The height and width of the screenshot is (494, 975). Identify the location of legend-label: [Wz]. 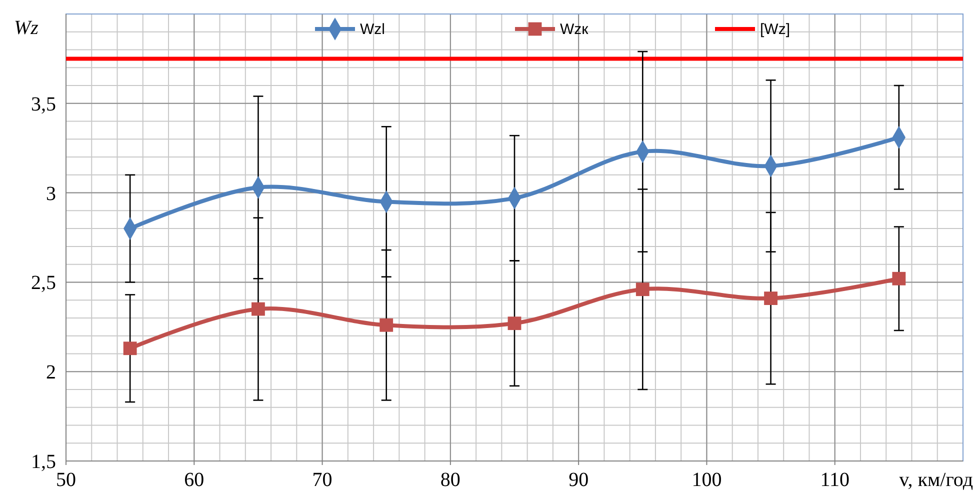
(775, 29).